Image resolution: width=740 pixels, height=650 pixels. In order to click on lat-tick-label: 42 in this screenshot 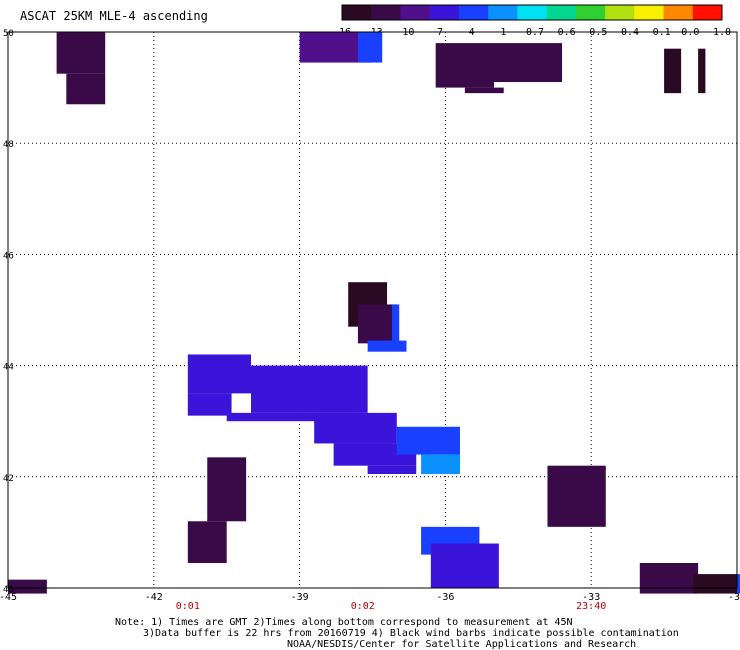, I will do `click(8, 479)`.